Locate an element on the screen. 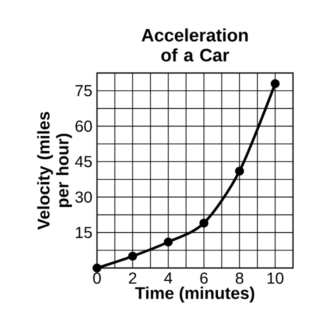  x-tick-label: 2 is located at coordinates (132, 278).